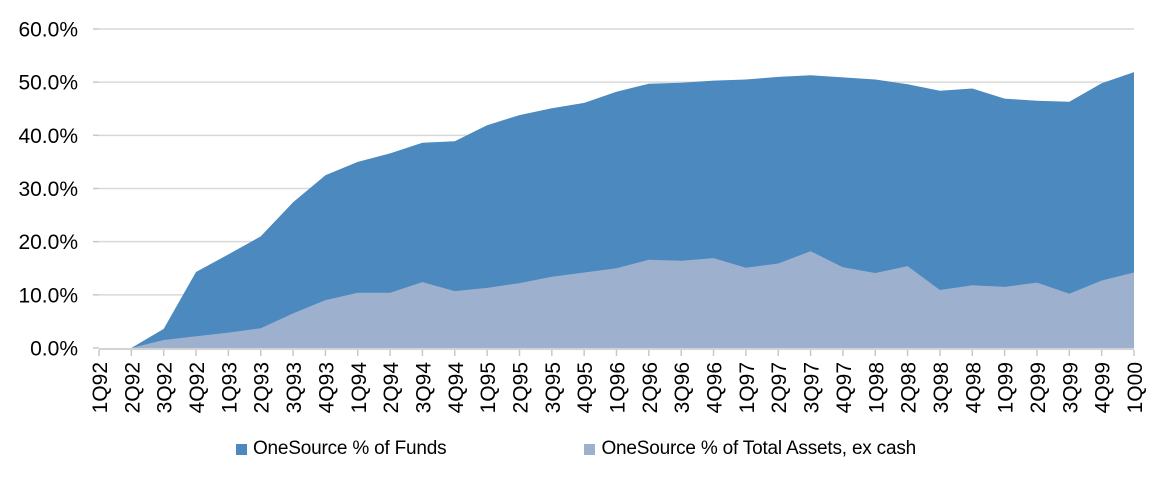 The image size is (1152, 496). What do you see at coordinates (650, 387) in the screenshot?
I see `x-axis-label: 2Q96` at bounding box center [650, 387].